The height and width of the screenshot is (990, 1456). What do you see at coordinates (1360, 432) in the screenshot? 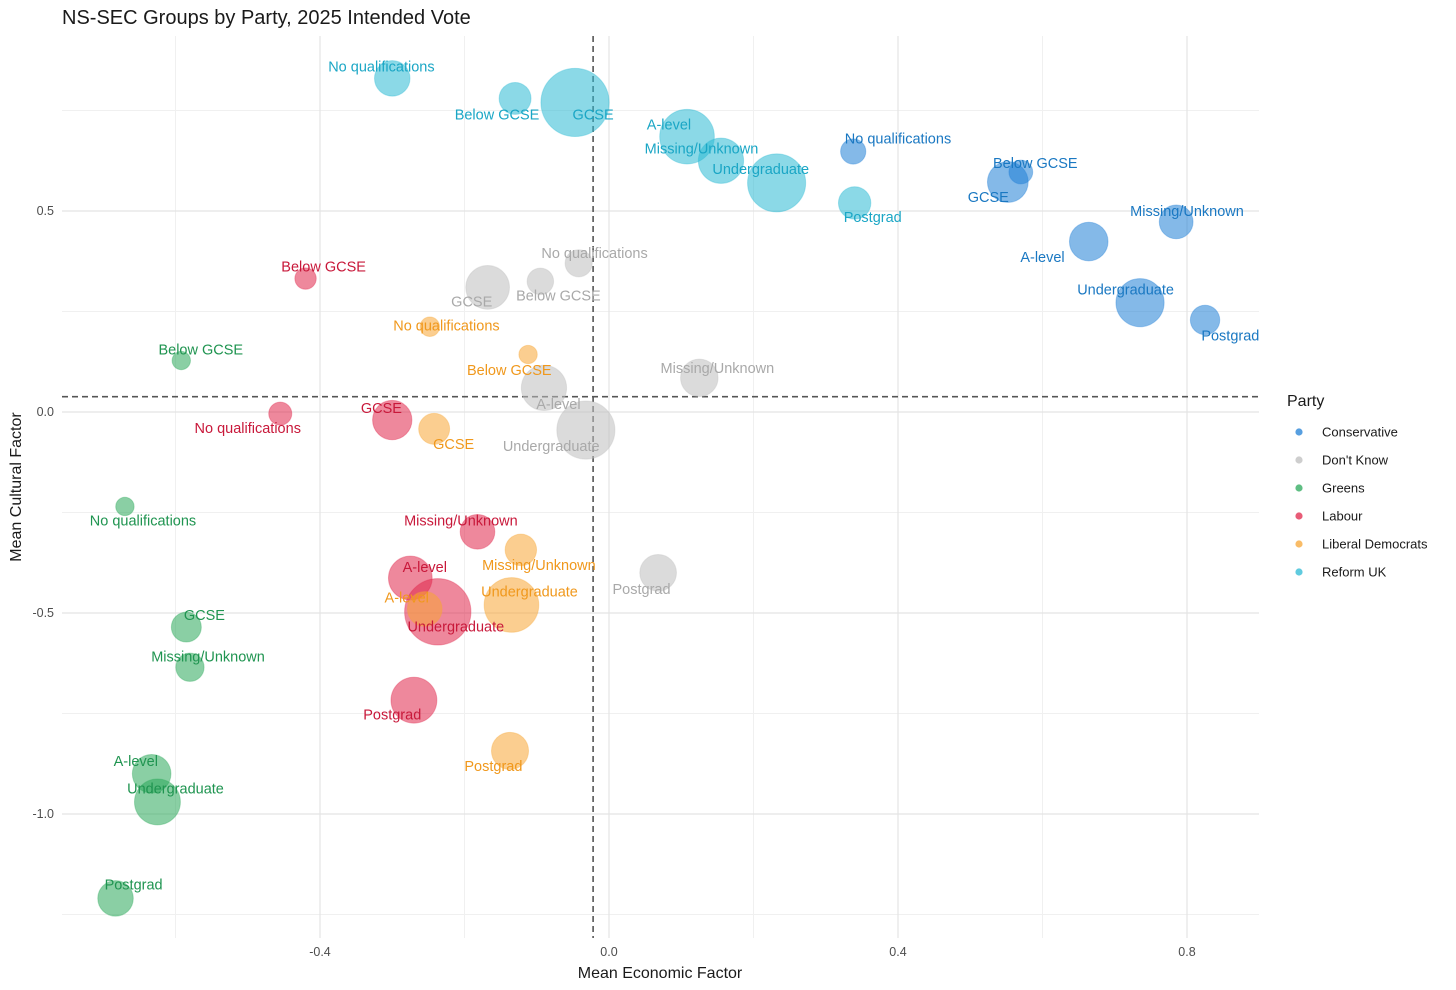
I see `legend-label: Conservative` at bounding box center [1360, 432].